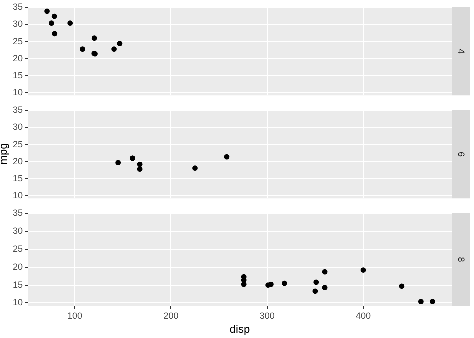 This screenshot has width=474, height=338. Describe the element at coordinates (461, 259) in the screenshot. I see `text: 8` at that location.